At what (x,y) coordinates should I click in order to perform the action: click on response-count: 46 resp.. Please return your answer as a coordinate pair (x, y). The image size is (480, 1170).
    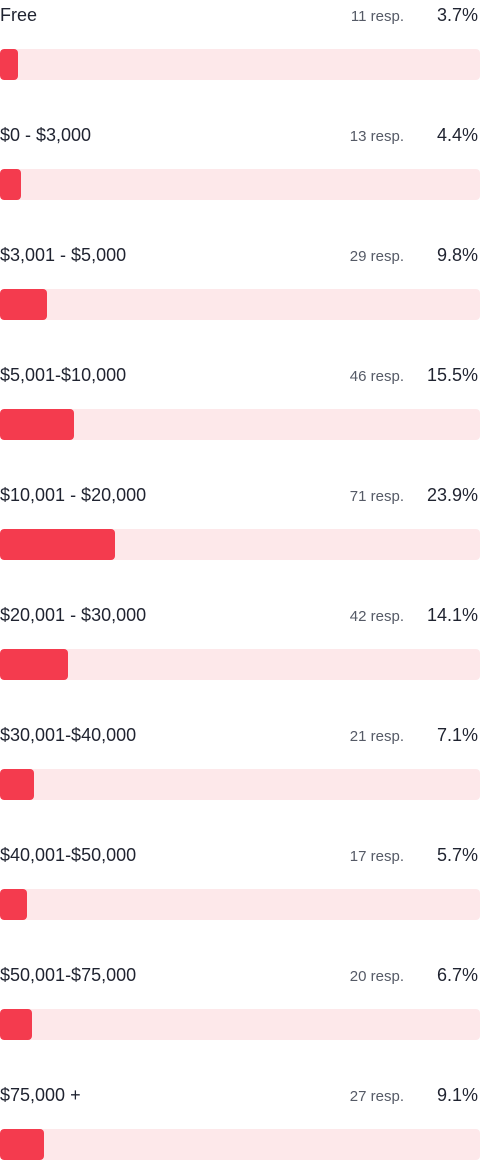
    Looking at the image, I should click on (376, 376).